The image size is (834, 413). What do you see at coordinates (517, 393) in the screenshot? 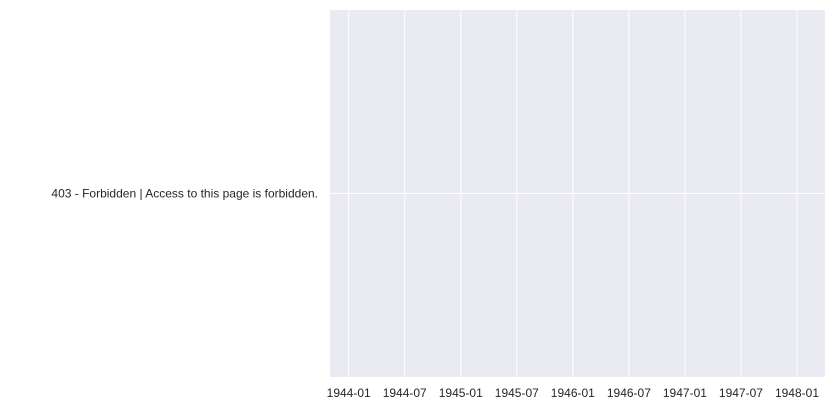
I see `x-tick-label: 1945-07` at bounding box center [517, 393].